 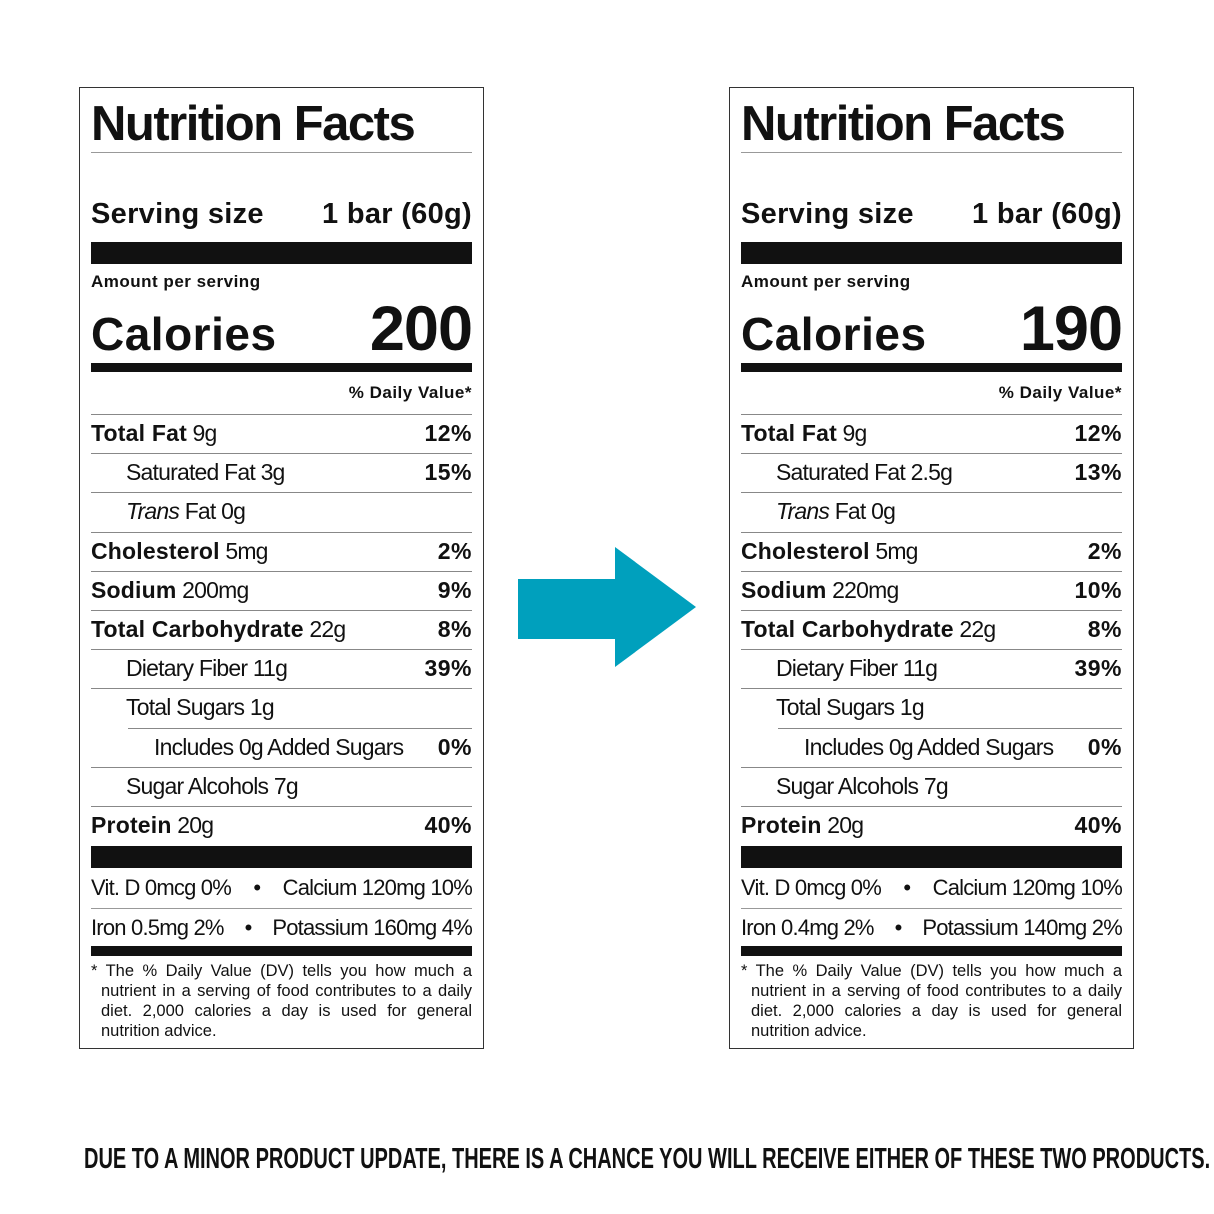 I want to click on mineral-right: Potassium 160mg 4%, so click(x=372, y=927).